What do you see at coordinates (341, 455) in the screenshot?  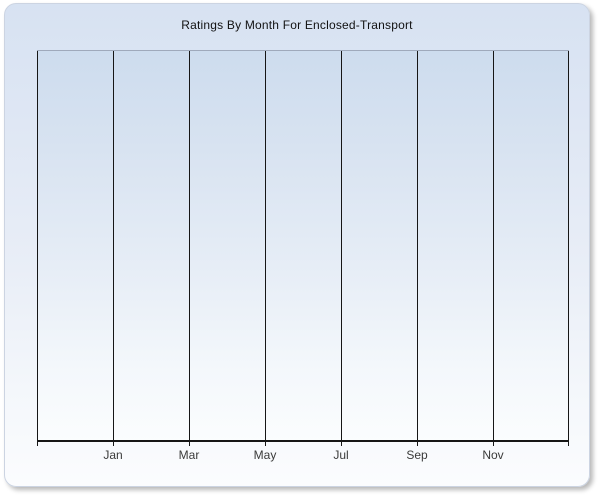 I see `x-tick-label: Jul` at bounding box center [341, 455].